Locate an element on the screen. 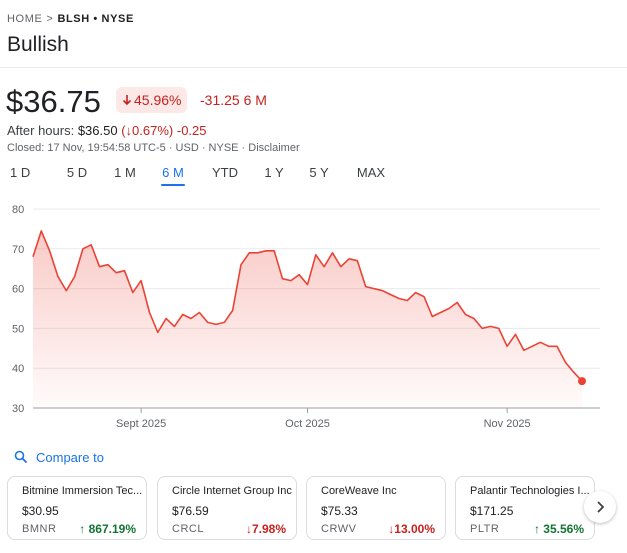 This screenshot has height=553, width=627. y-tick-label: 30 is located at coordinates (18, 409).